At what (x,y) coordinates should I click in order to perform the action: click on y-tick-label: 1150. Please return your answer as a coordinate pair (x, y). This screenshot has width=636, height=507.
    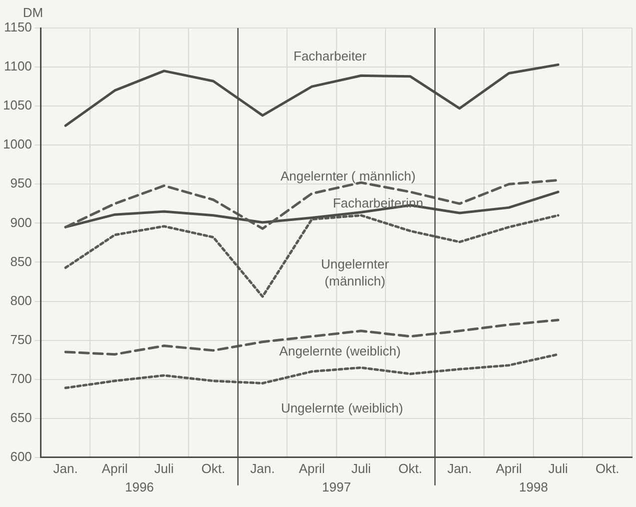
    Looking at the image, I should click on (18, 27).